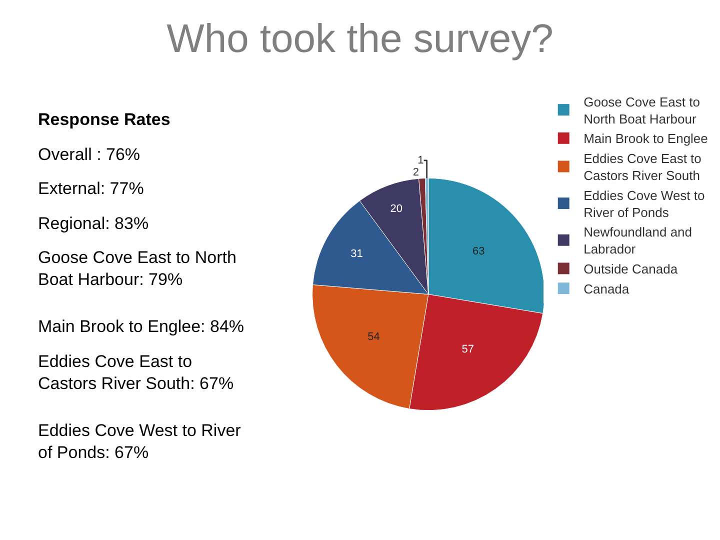 Image resolution: width=720 pixels, height=540 pixels. I want to click on text: Regional: 83%, so click(93, 223).